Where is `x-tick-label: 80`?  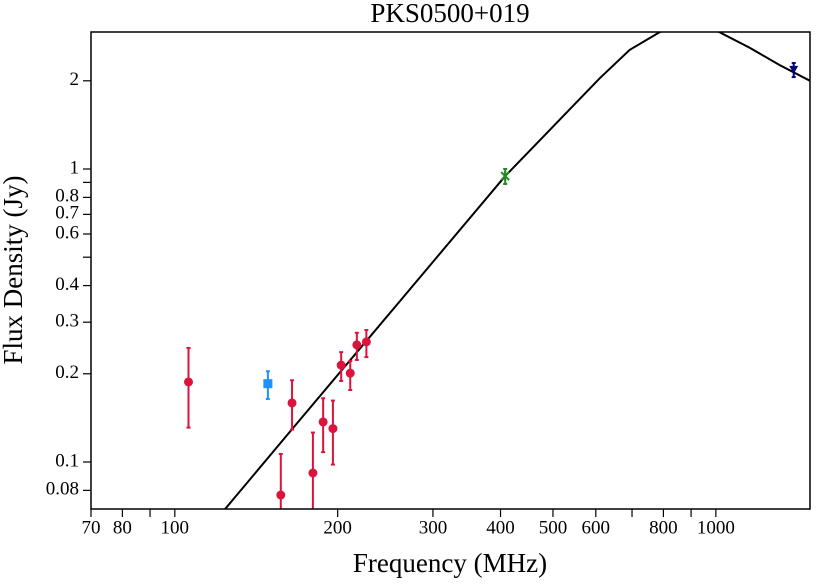
x-tick-label: 80 is located at coordinates (122, 527).